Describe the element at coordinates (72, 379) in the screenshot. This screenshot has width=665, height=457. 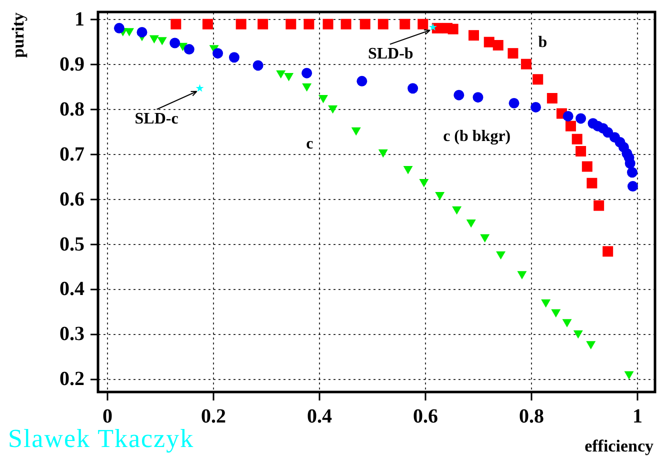
I see `y-tick-label: 0.2` at that location.